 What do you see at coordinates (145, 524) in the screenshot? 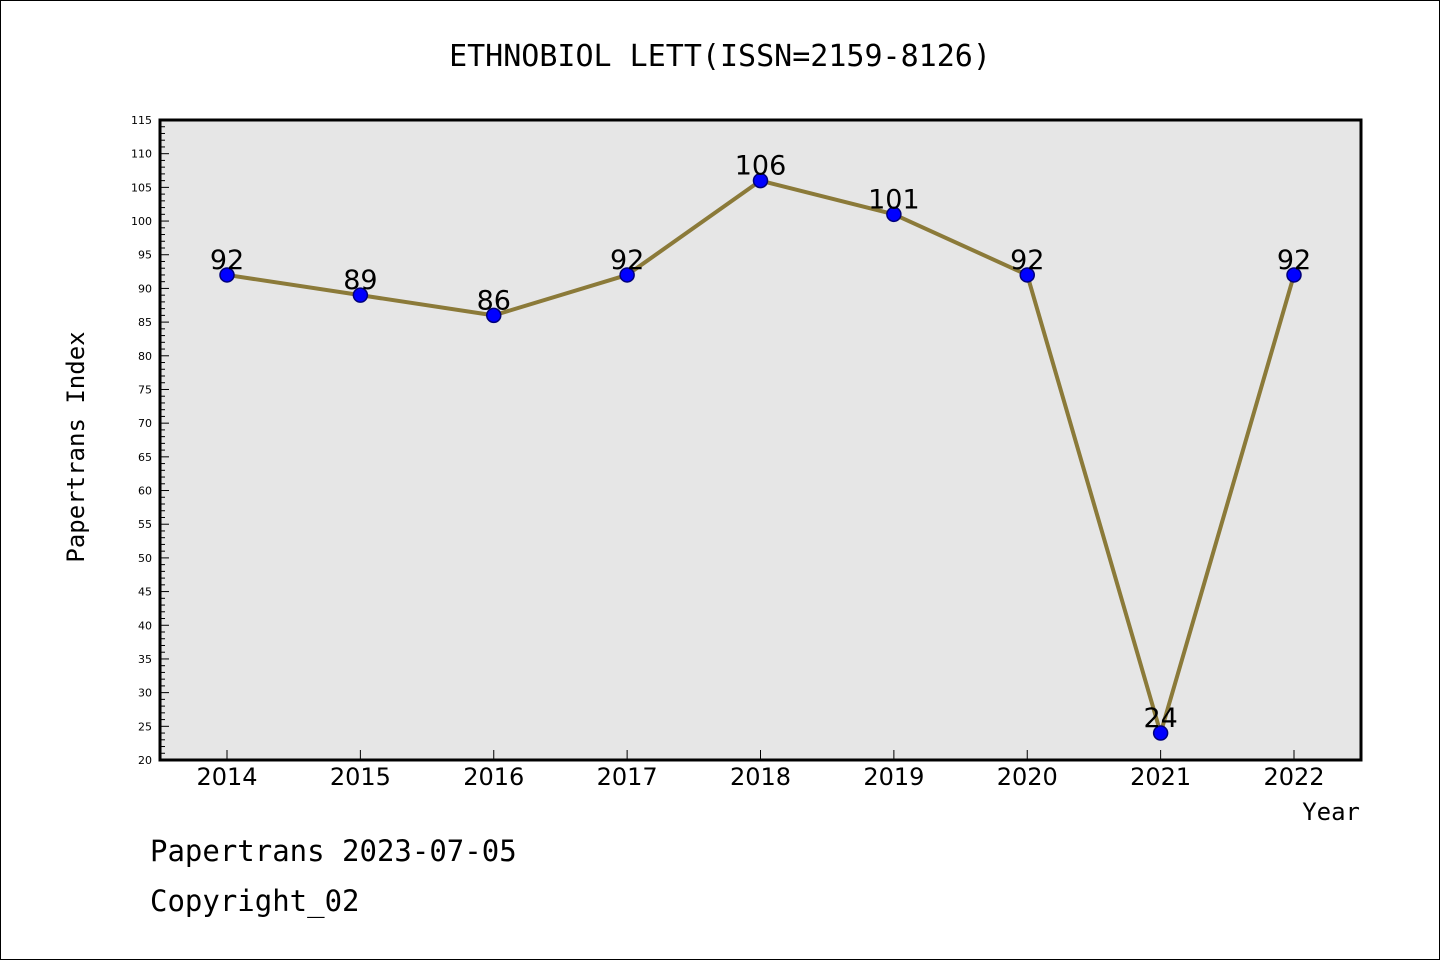
I see `y-tick-label: 55` at bounding box center [145, 524].